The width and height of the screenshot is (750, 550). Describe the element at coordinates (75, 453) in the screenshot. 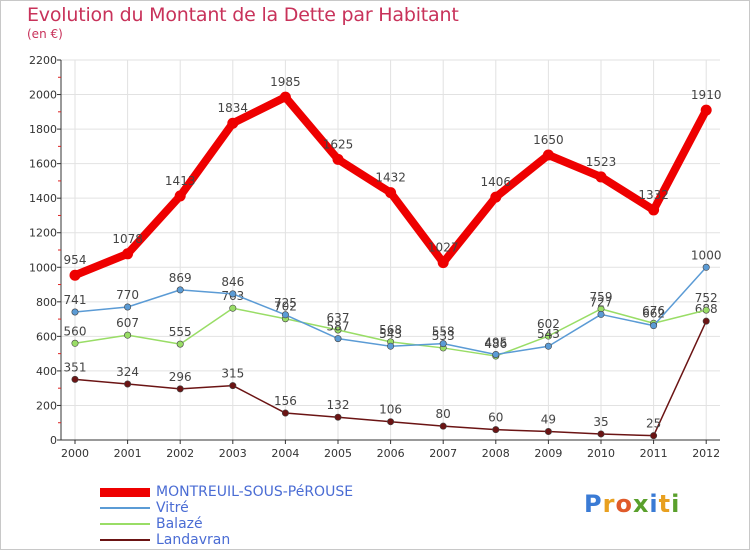

I see `x-tick-label: 2000` at that location.